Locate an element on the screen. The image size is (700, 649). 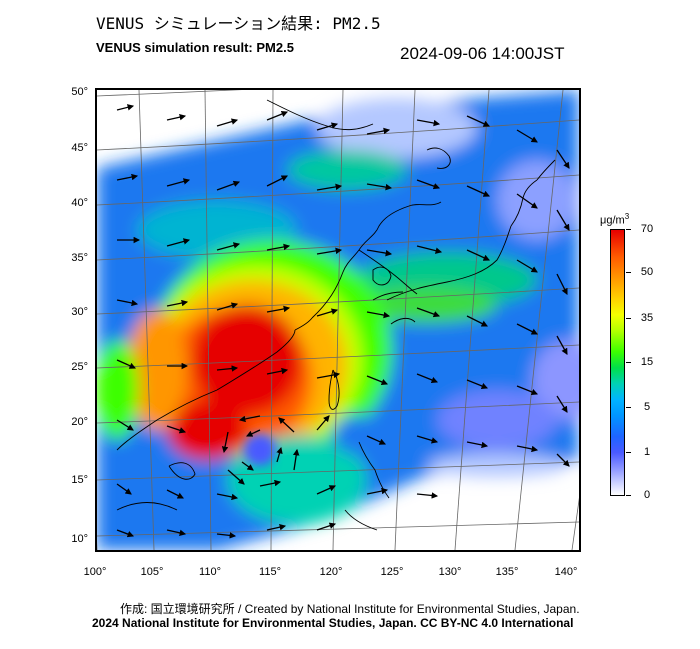
lat-label: 25° is located at coordinates (79, 367).